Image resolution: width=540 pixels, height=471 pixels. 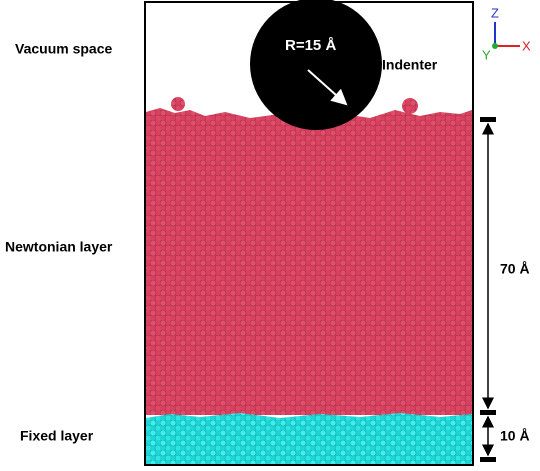 I want to click on fixed-label: Fixed layer, so click(x=57, y=436).